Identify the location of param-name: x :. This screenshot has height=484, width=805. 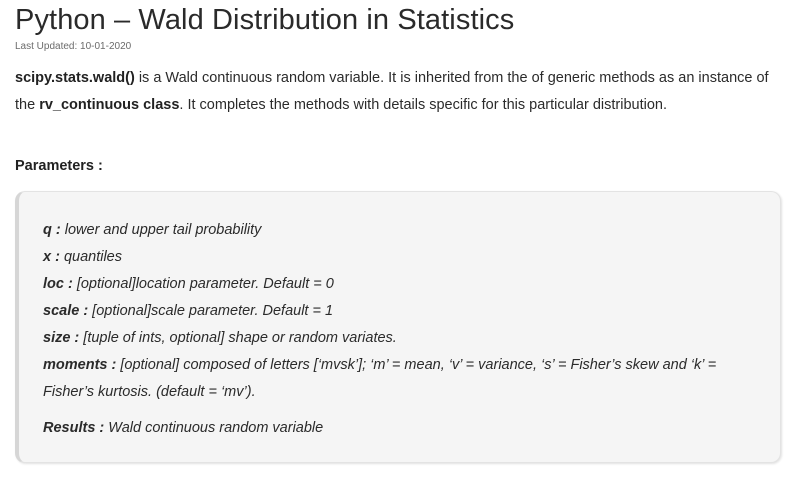
(51, 257).